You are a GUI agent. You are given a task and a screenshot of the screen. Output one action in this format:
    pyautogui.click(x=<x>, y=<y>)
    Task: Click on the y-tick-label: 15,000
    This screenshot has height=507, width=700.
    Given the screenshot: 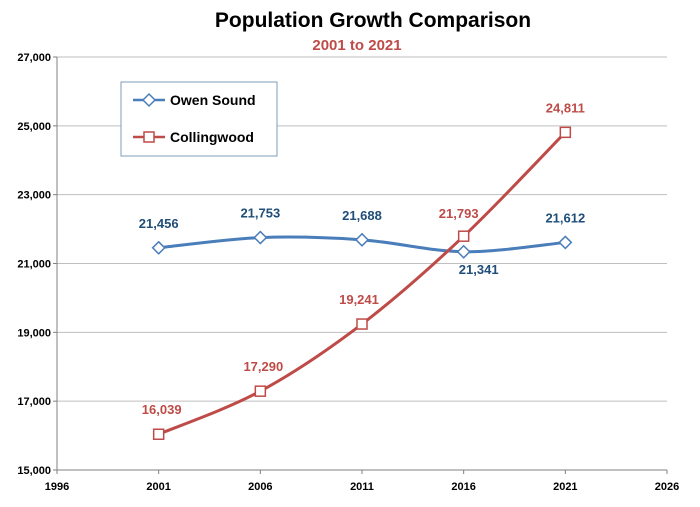 What is the action you would take?
    pyautogui.click(x=34, y=471)
    